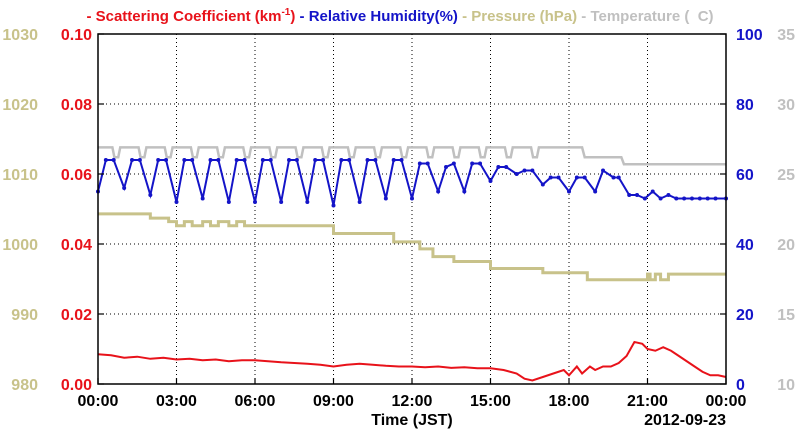  I want to click on x-tick-label: 18:00, so click(569, 401).